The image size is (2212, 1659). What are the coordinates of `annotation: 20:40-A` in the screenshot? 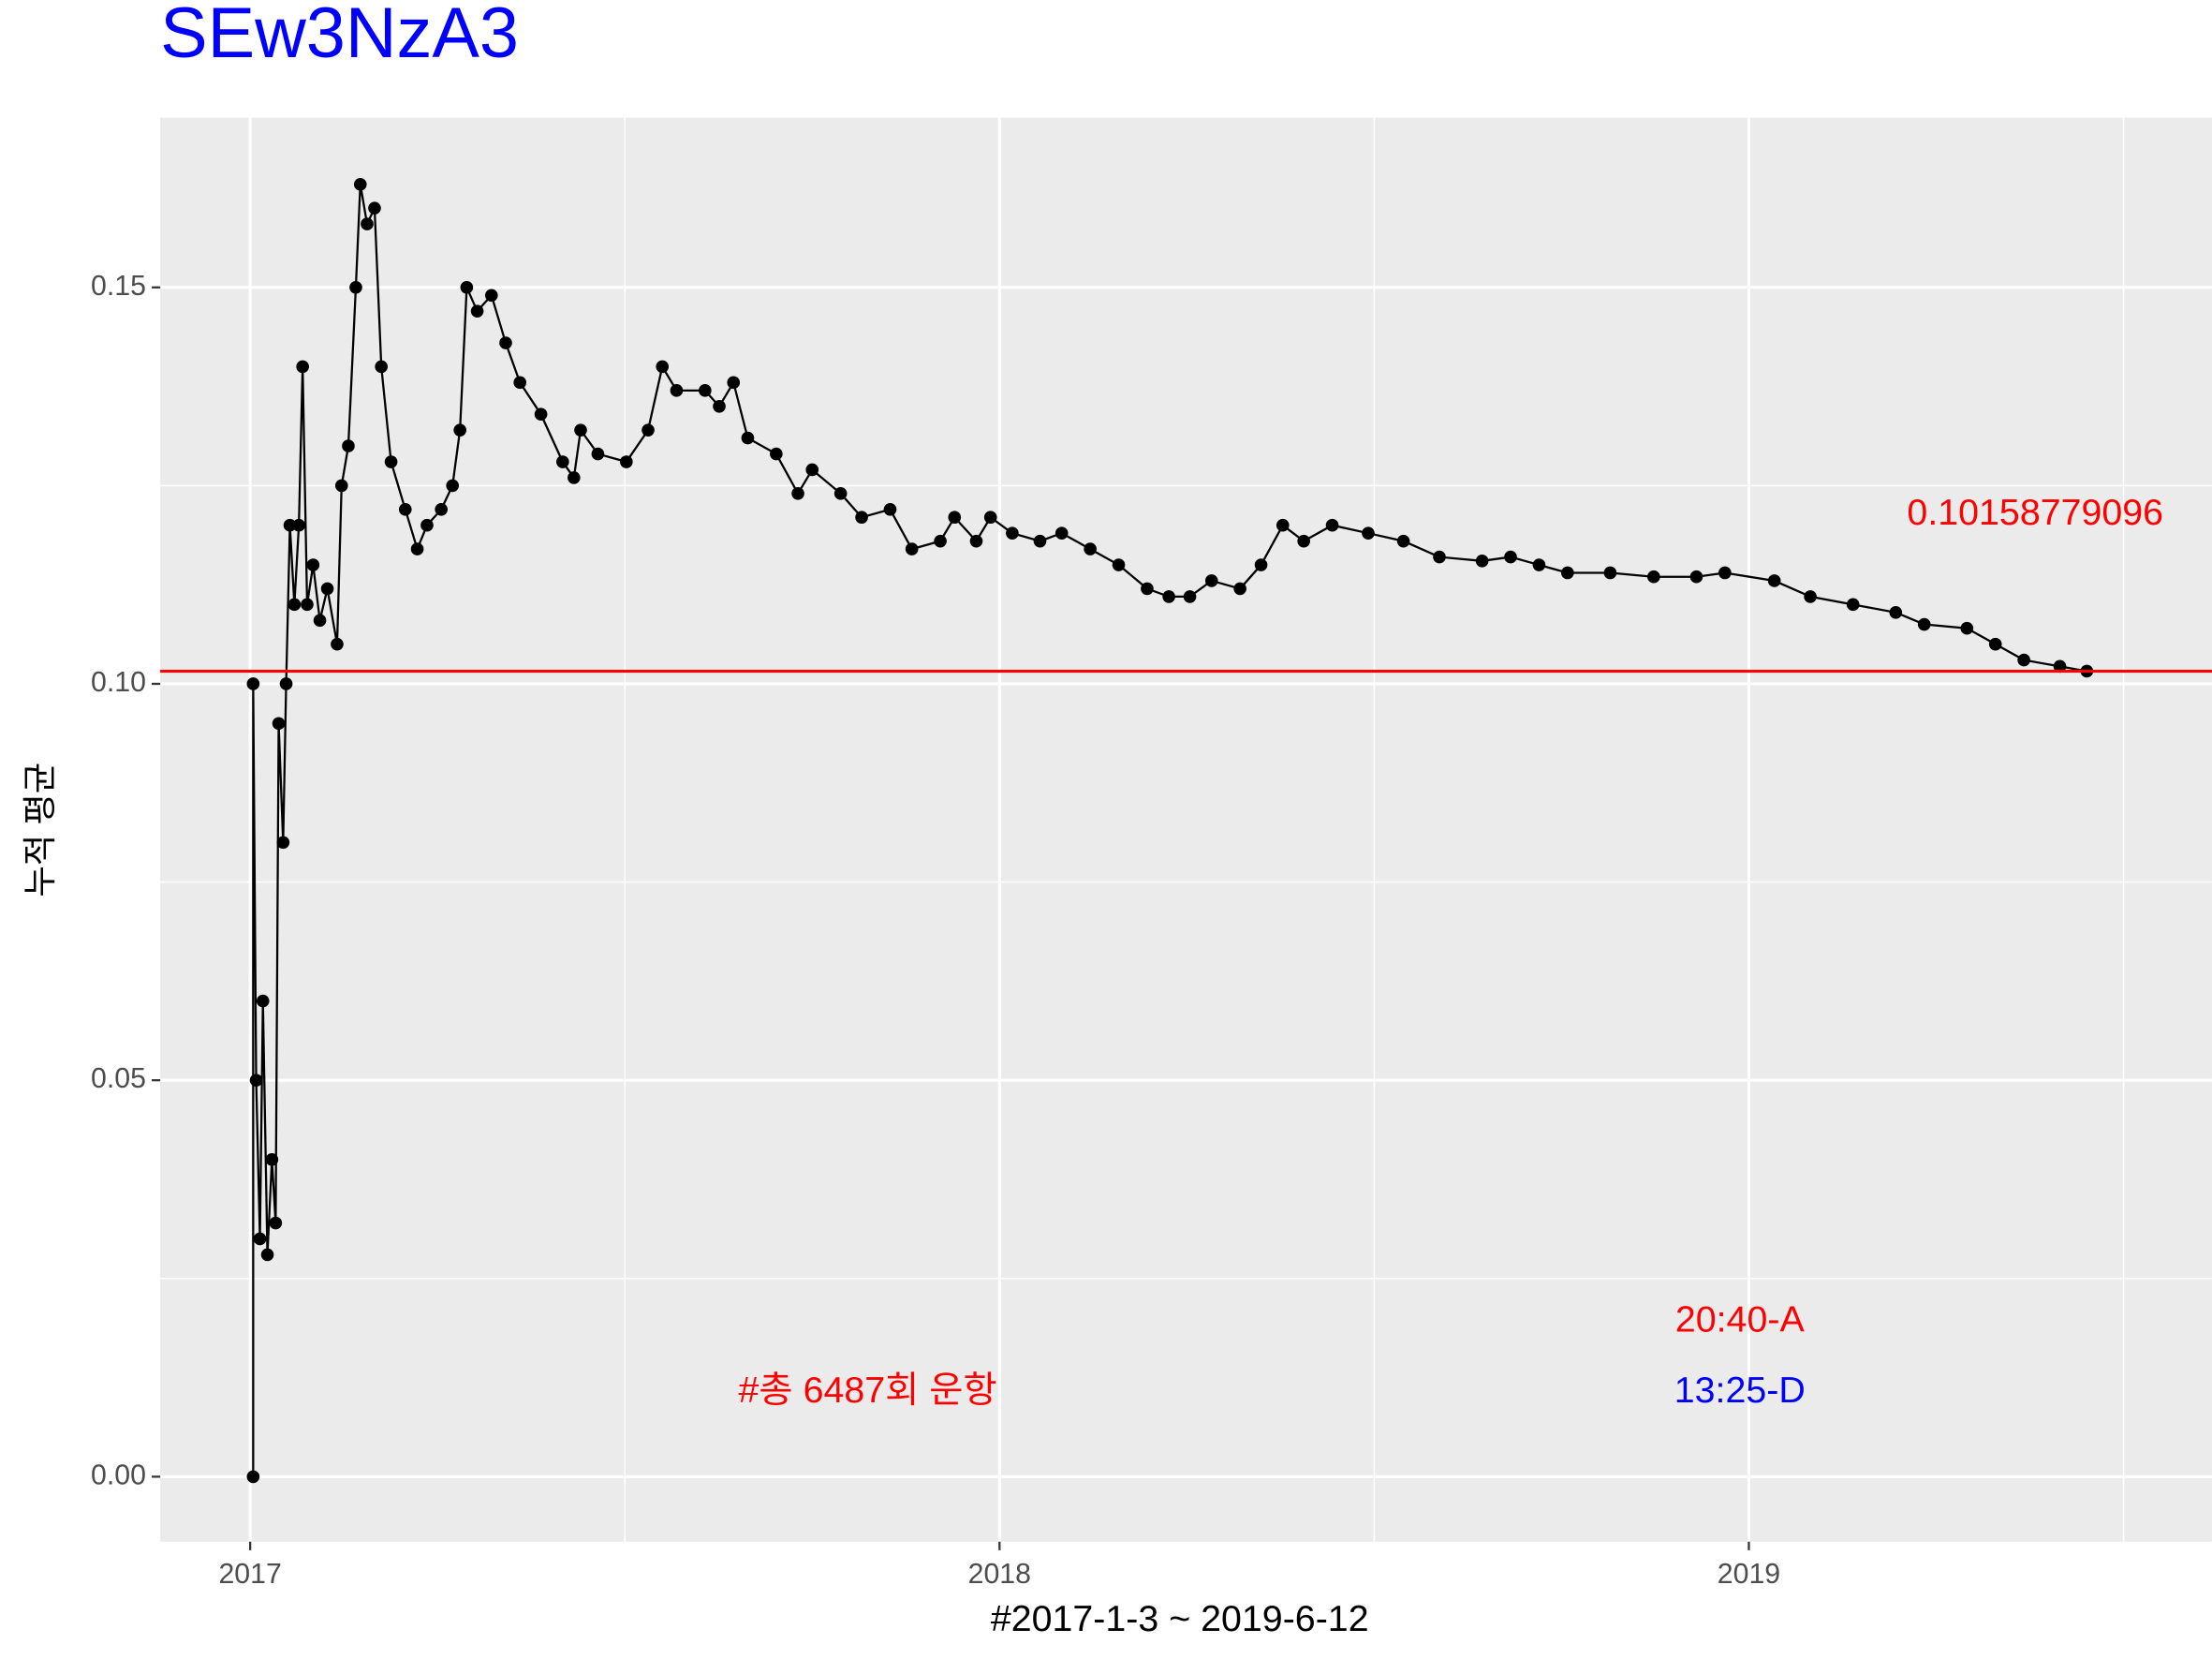 It's located at (1740, 1319).